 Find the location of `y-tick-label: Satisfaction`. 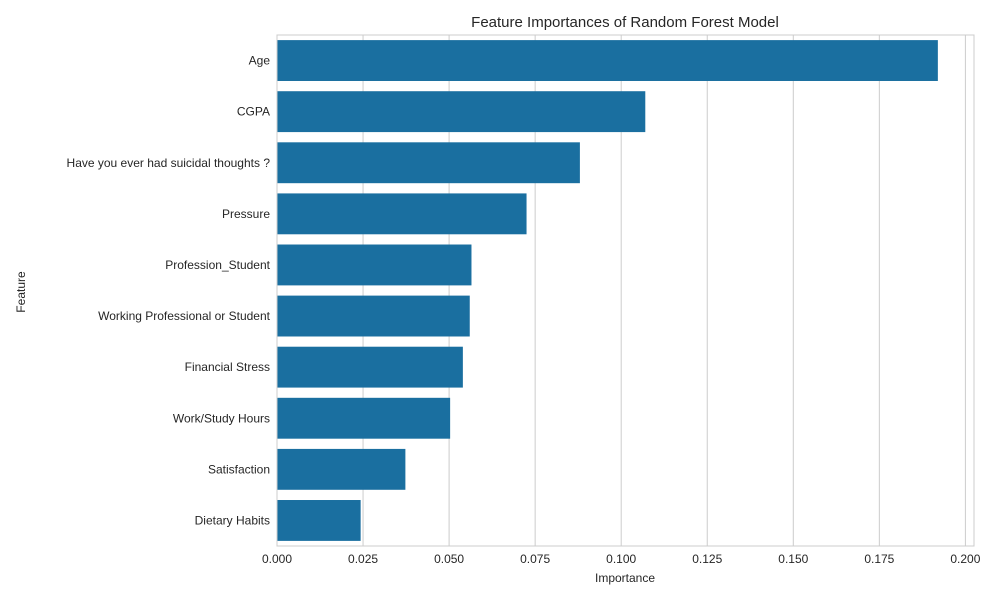

y-tick-label: Satisfaction is located at coordinates (239, 469).